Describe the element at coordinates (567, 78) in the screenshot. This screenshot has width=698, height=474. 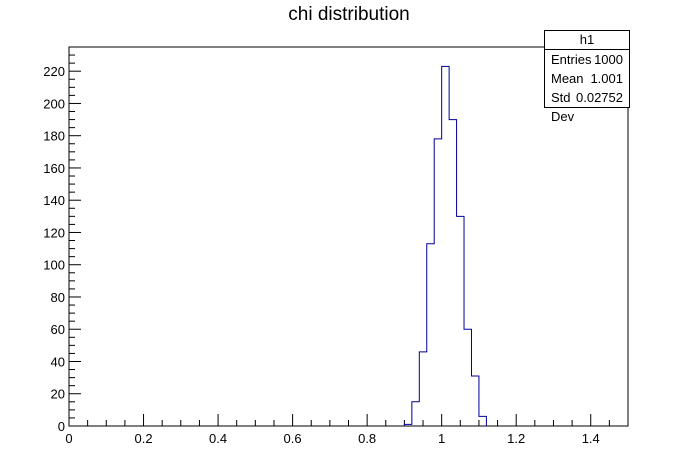
I see `stats-mean-label: Mean` at that location.